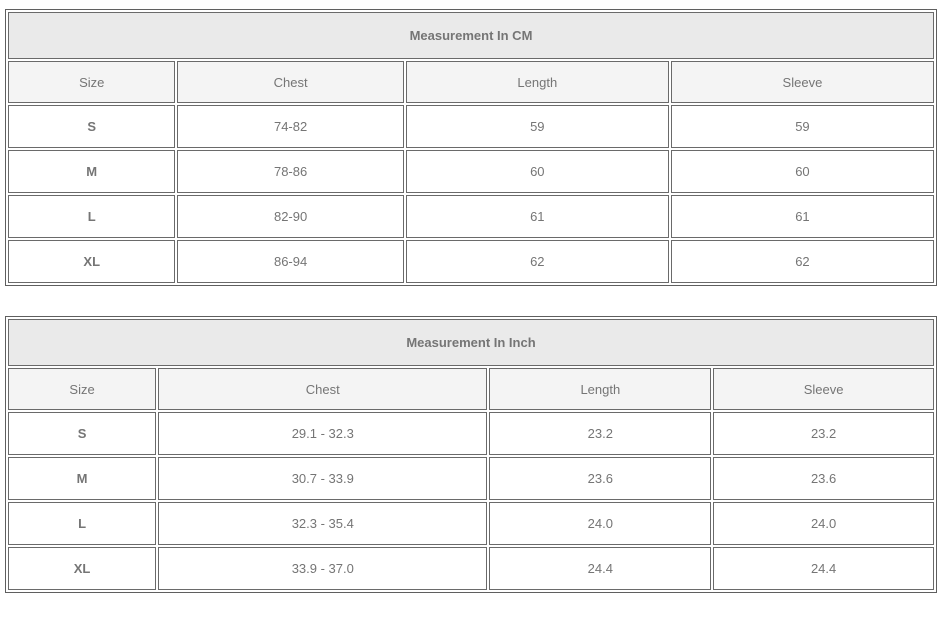  What do you see at coordinates (537, 171) in the screenshot?
I see `cell-length: 60` at bounding box center [537, 171].